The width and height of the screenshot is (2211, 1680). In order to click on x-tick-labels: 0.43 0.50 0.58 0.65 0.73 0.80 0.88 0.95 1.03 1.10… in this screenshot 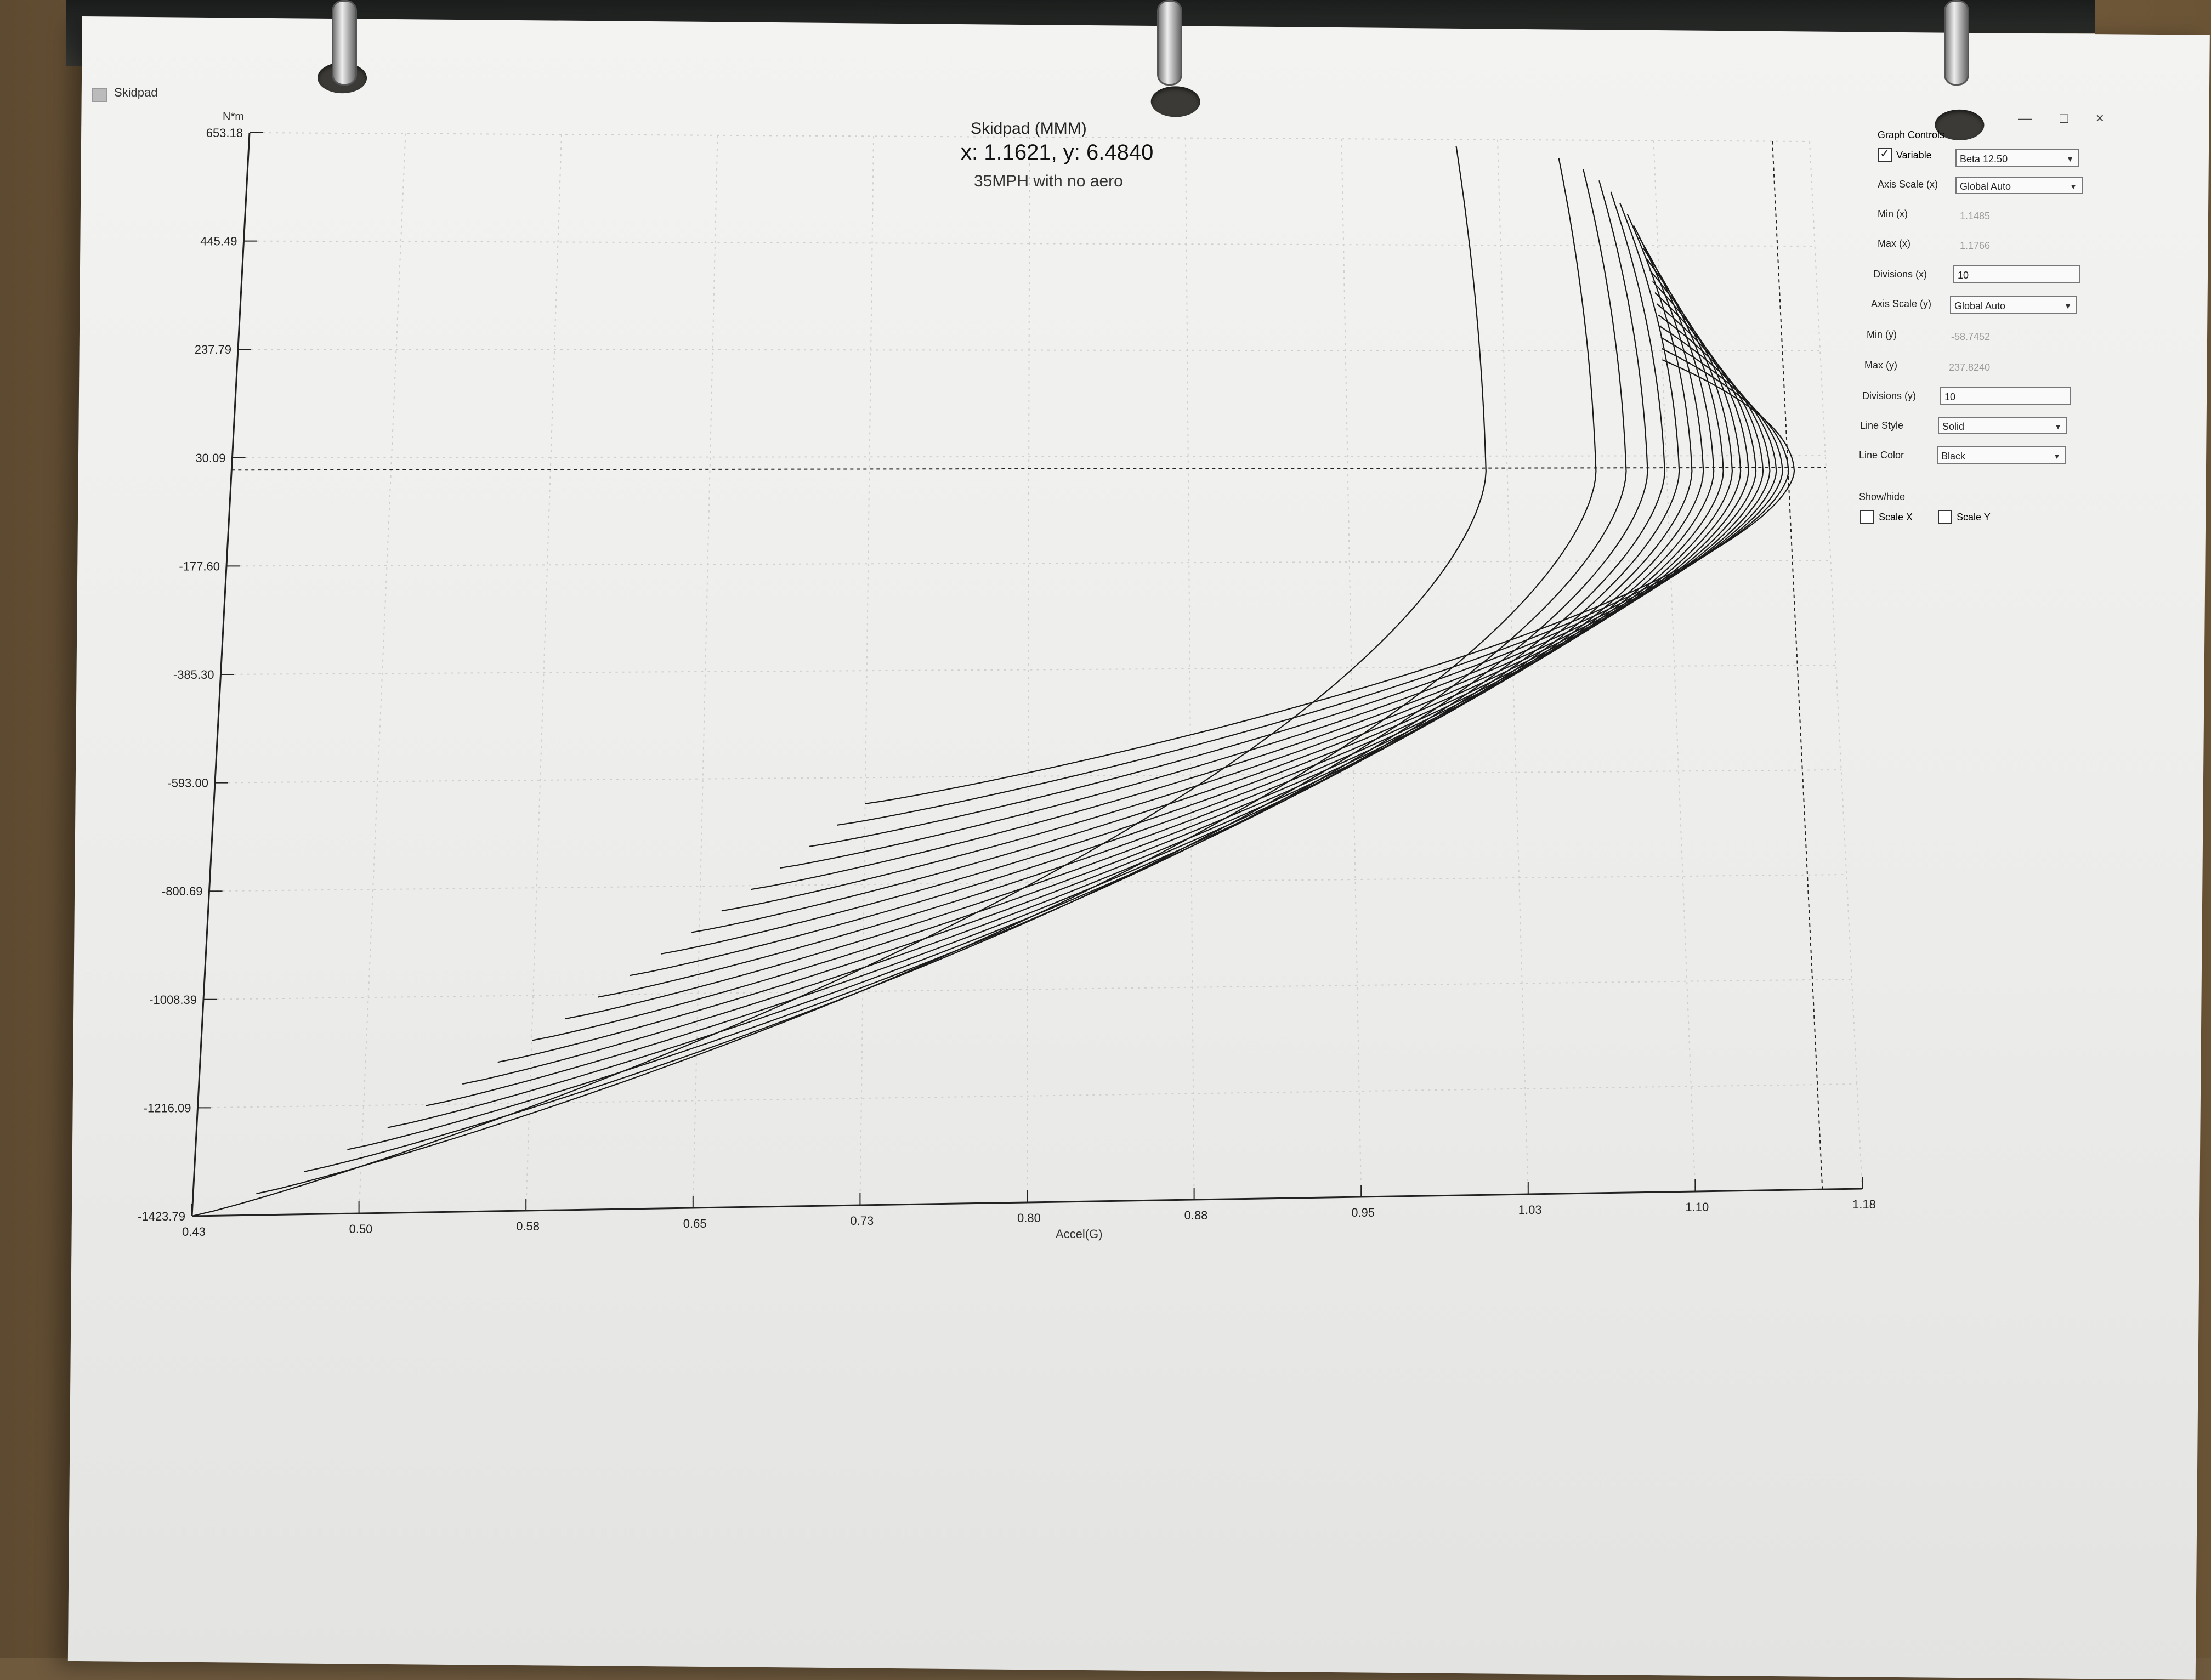, I will do `click(1029, 1218)`.